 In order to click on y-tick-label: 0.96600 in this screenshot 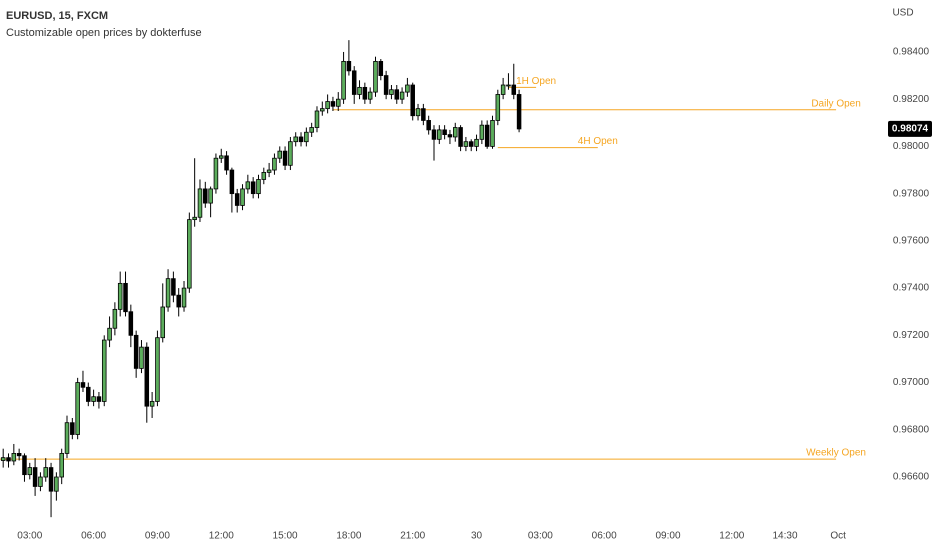, I will do `click(911, 477)`.